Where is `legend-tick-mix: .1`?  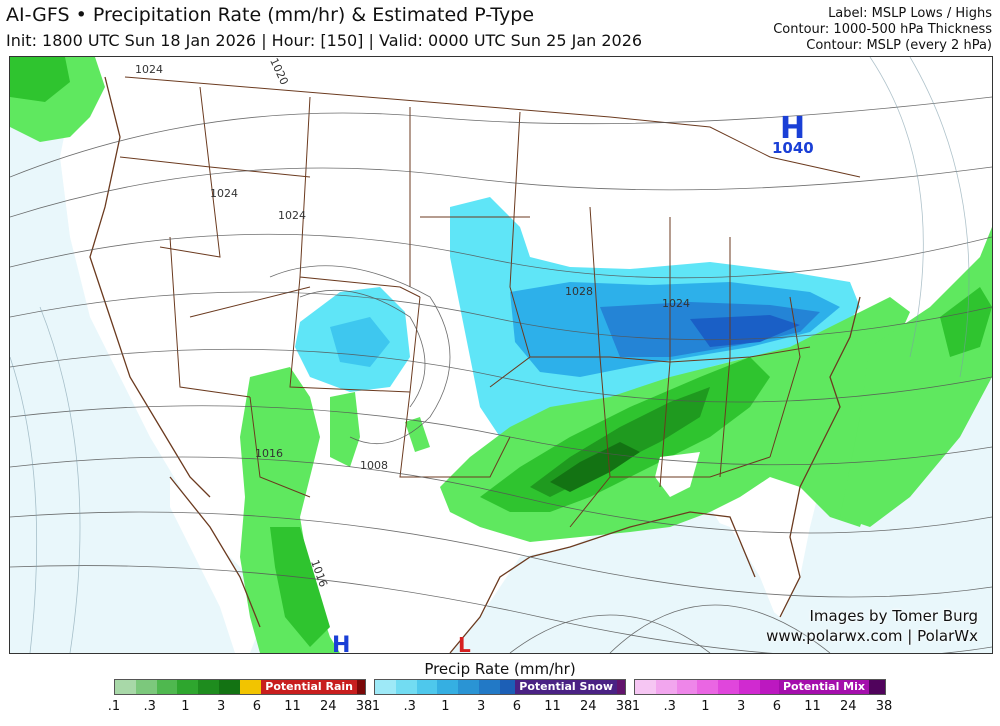
legend-tick-mix: .1 is located at coordinates (634, 706).